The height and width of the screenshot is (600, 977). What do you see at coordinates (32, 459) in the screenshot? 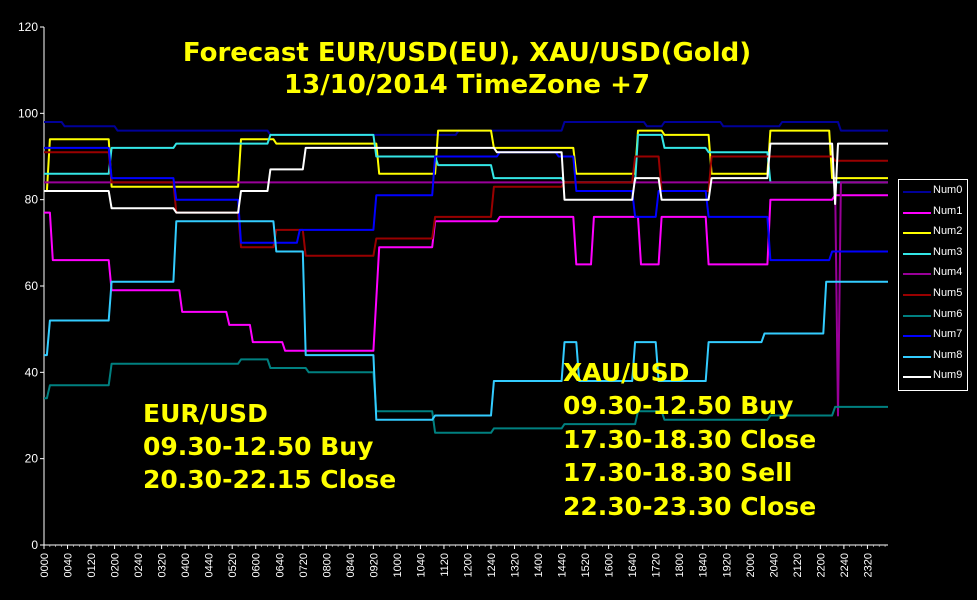
I see `y-tick-label-20: 20` at bounding box center [32, 459].